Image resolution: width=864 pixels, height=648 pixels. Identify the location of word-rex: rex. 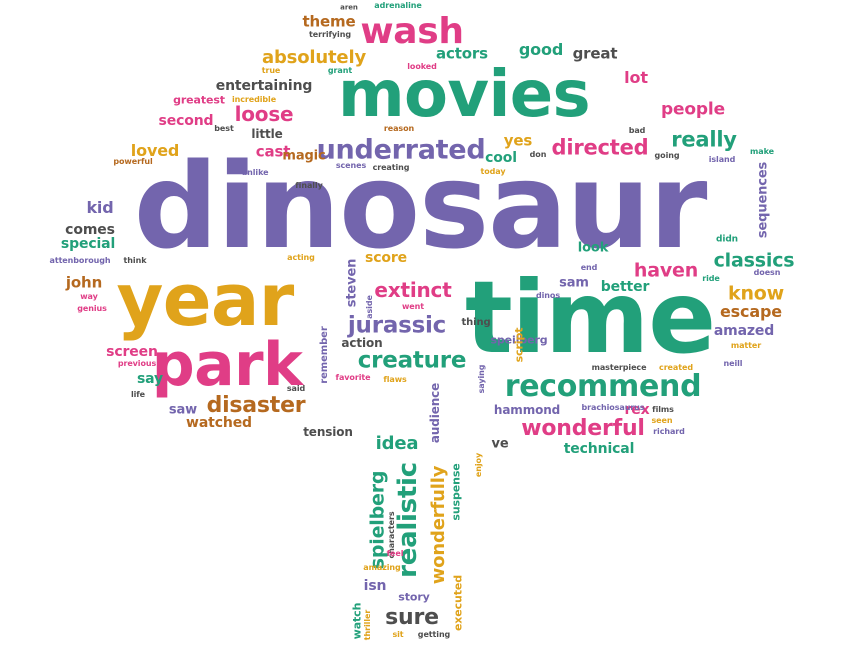
(637, 410).